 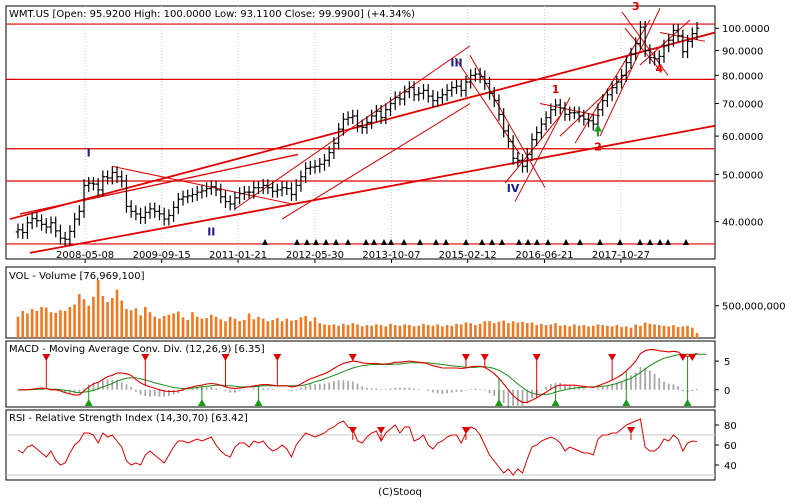 I want to click on price-x-tick-label: 2009-09-15, so click(x=162, y=255).